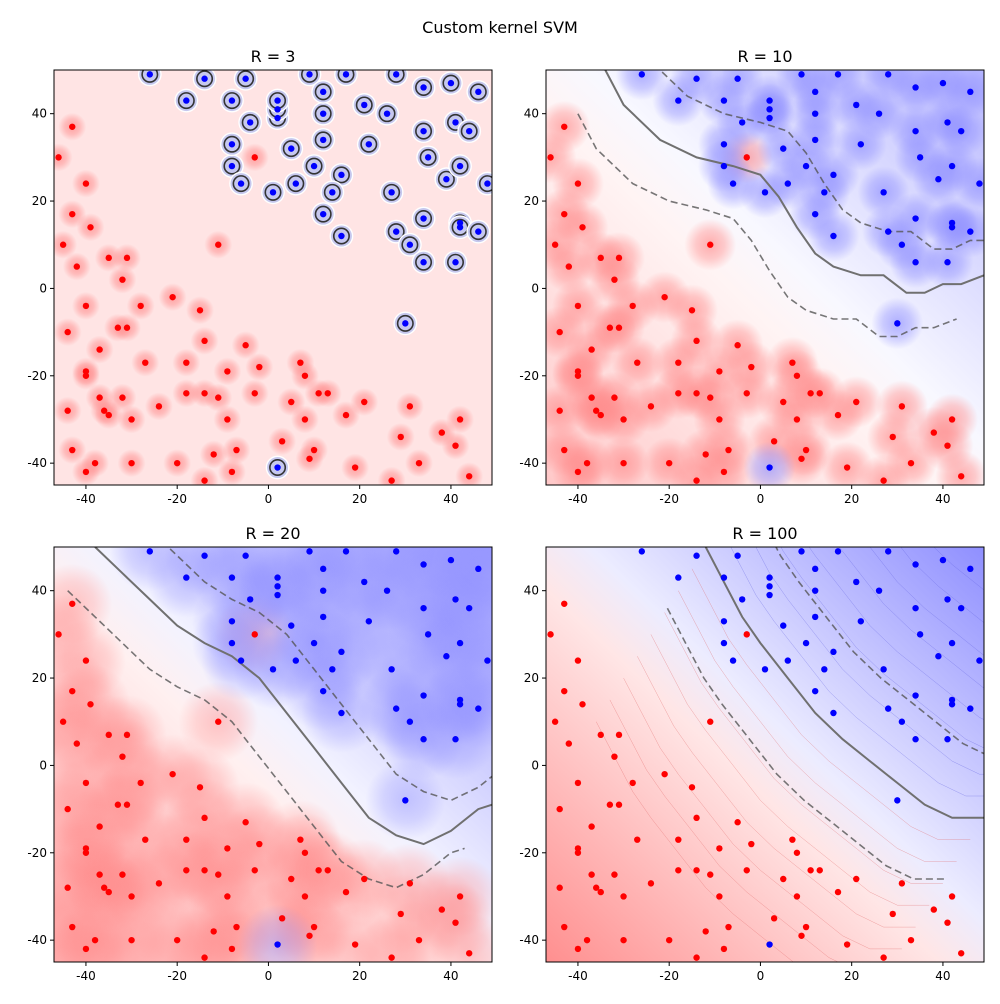 The image size is (1000, 1004). Describe the element at coordinates (37, 940) in the screenshot. I see `y-tick-label: -40` at that location.